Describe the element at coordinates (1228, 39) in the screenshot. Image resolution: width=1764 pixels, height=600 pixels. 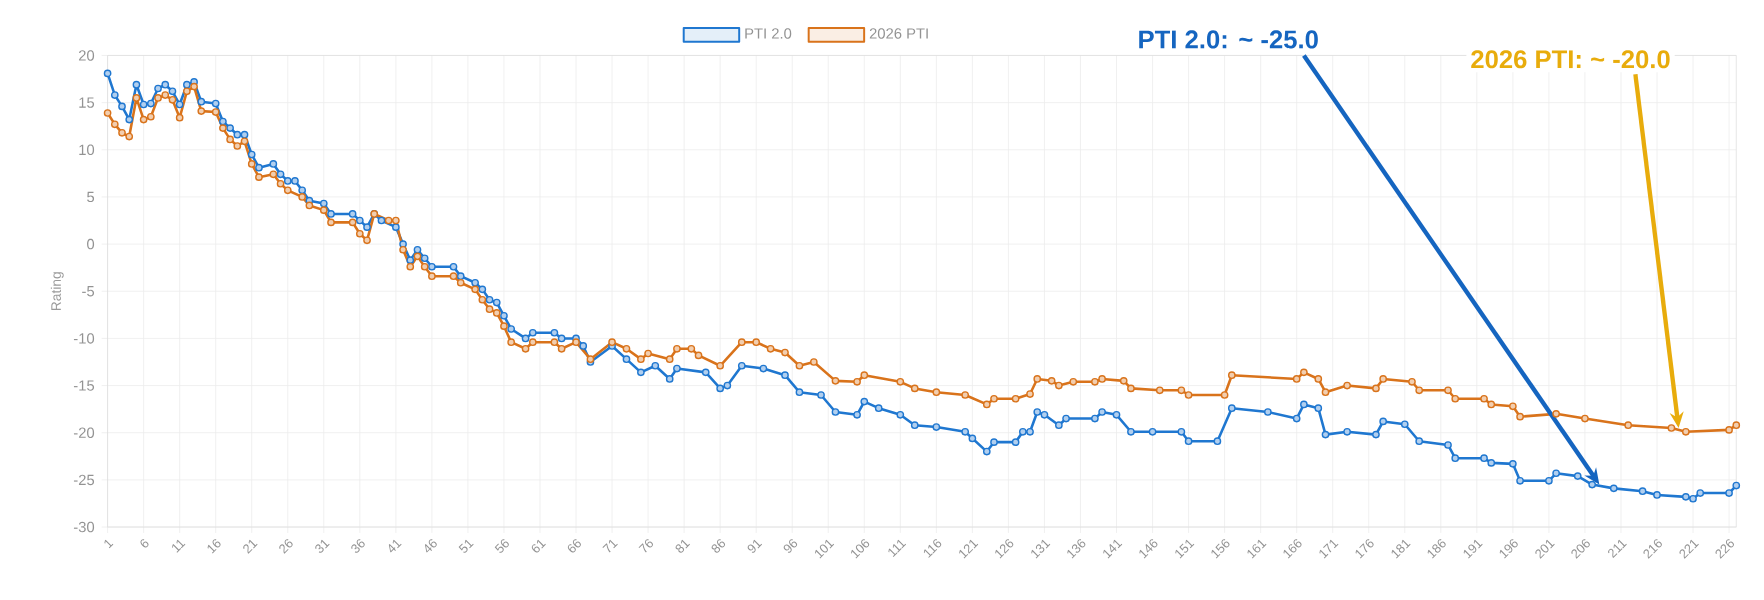
I see `annotation: PTI 2.0: ~ -25.0` at that location.